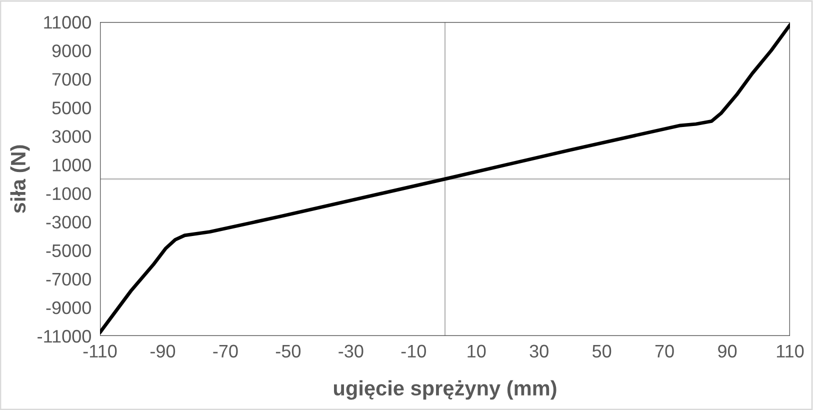 This screenshot has height=410, width=813. Describe the element at coordinates (664, 351) in the screenshot. I see `x-tick-label: 70` at that location.